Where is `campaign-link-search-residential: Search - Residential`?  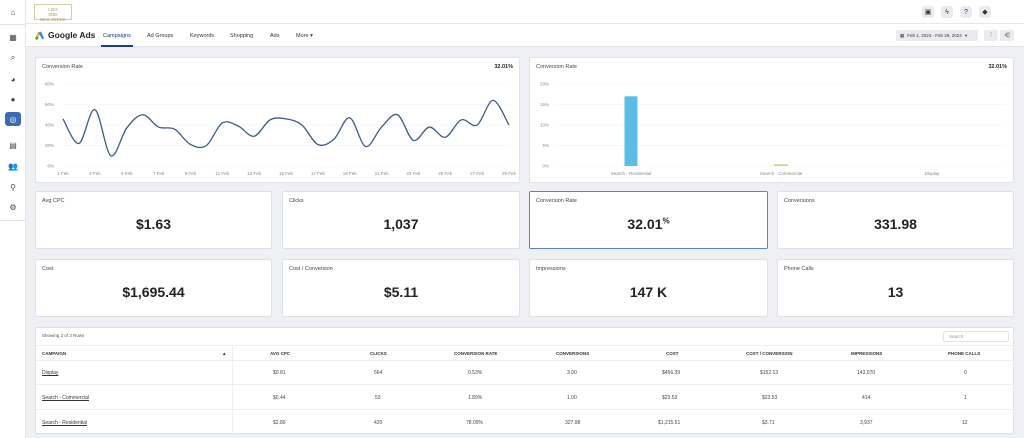 campaign-link-search-residential: Search - Residential is located at coordinates (65, 423).